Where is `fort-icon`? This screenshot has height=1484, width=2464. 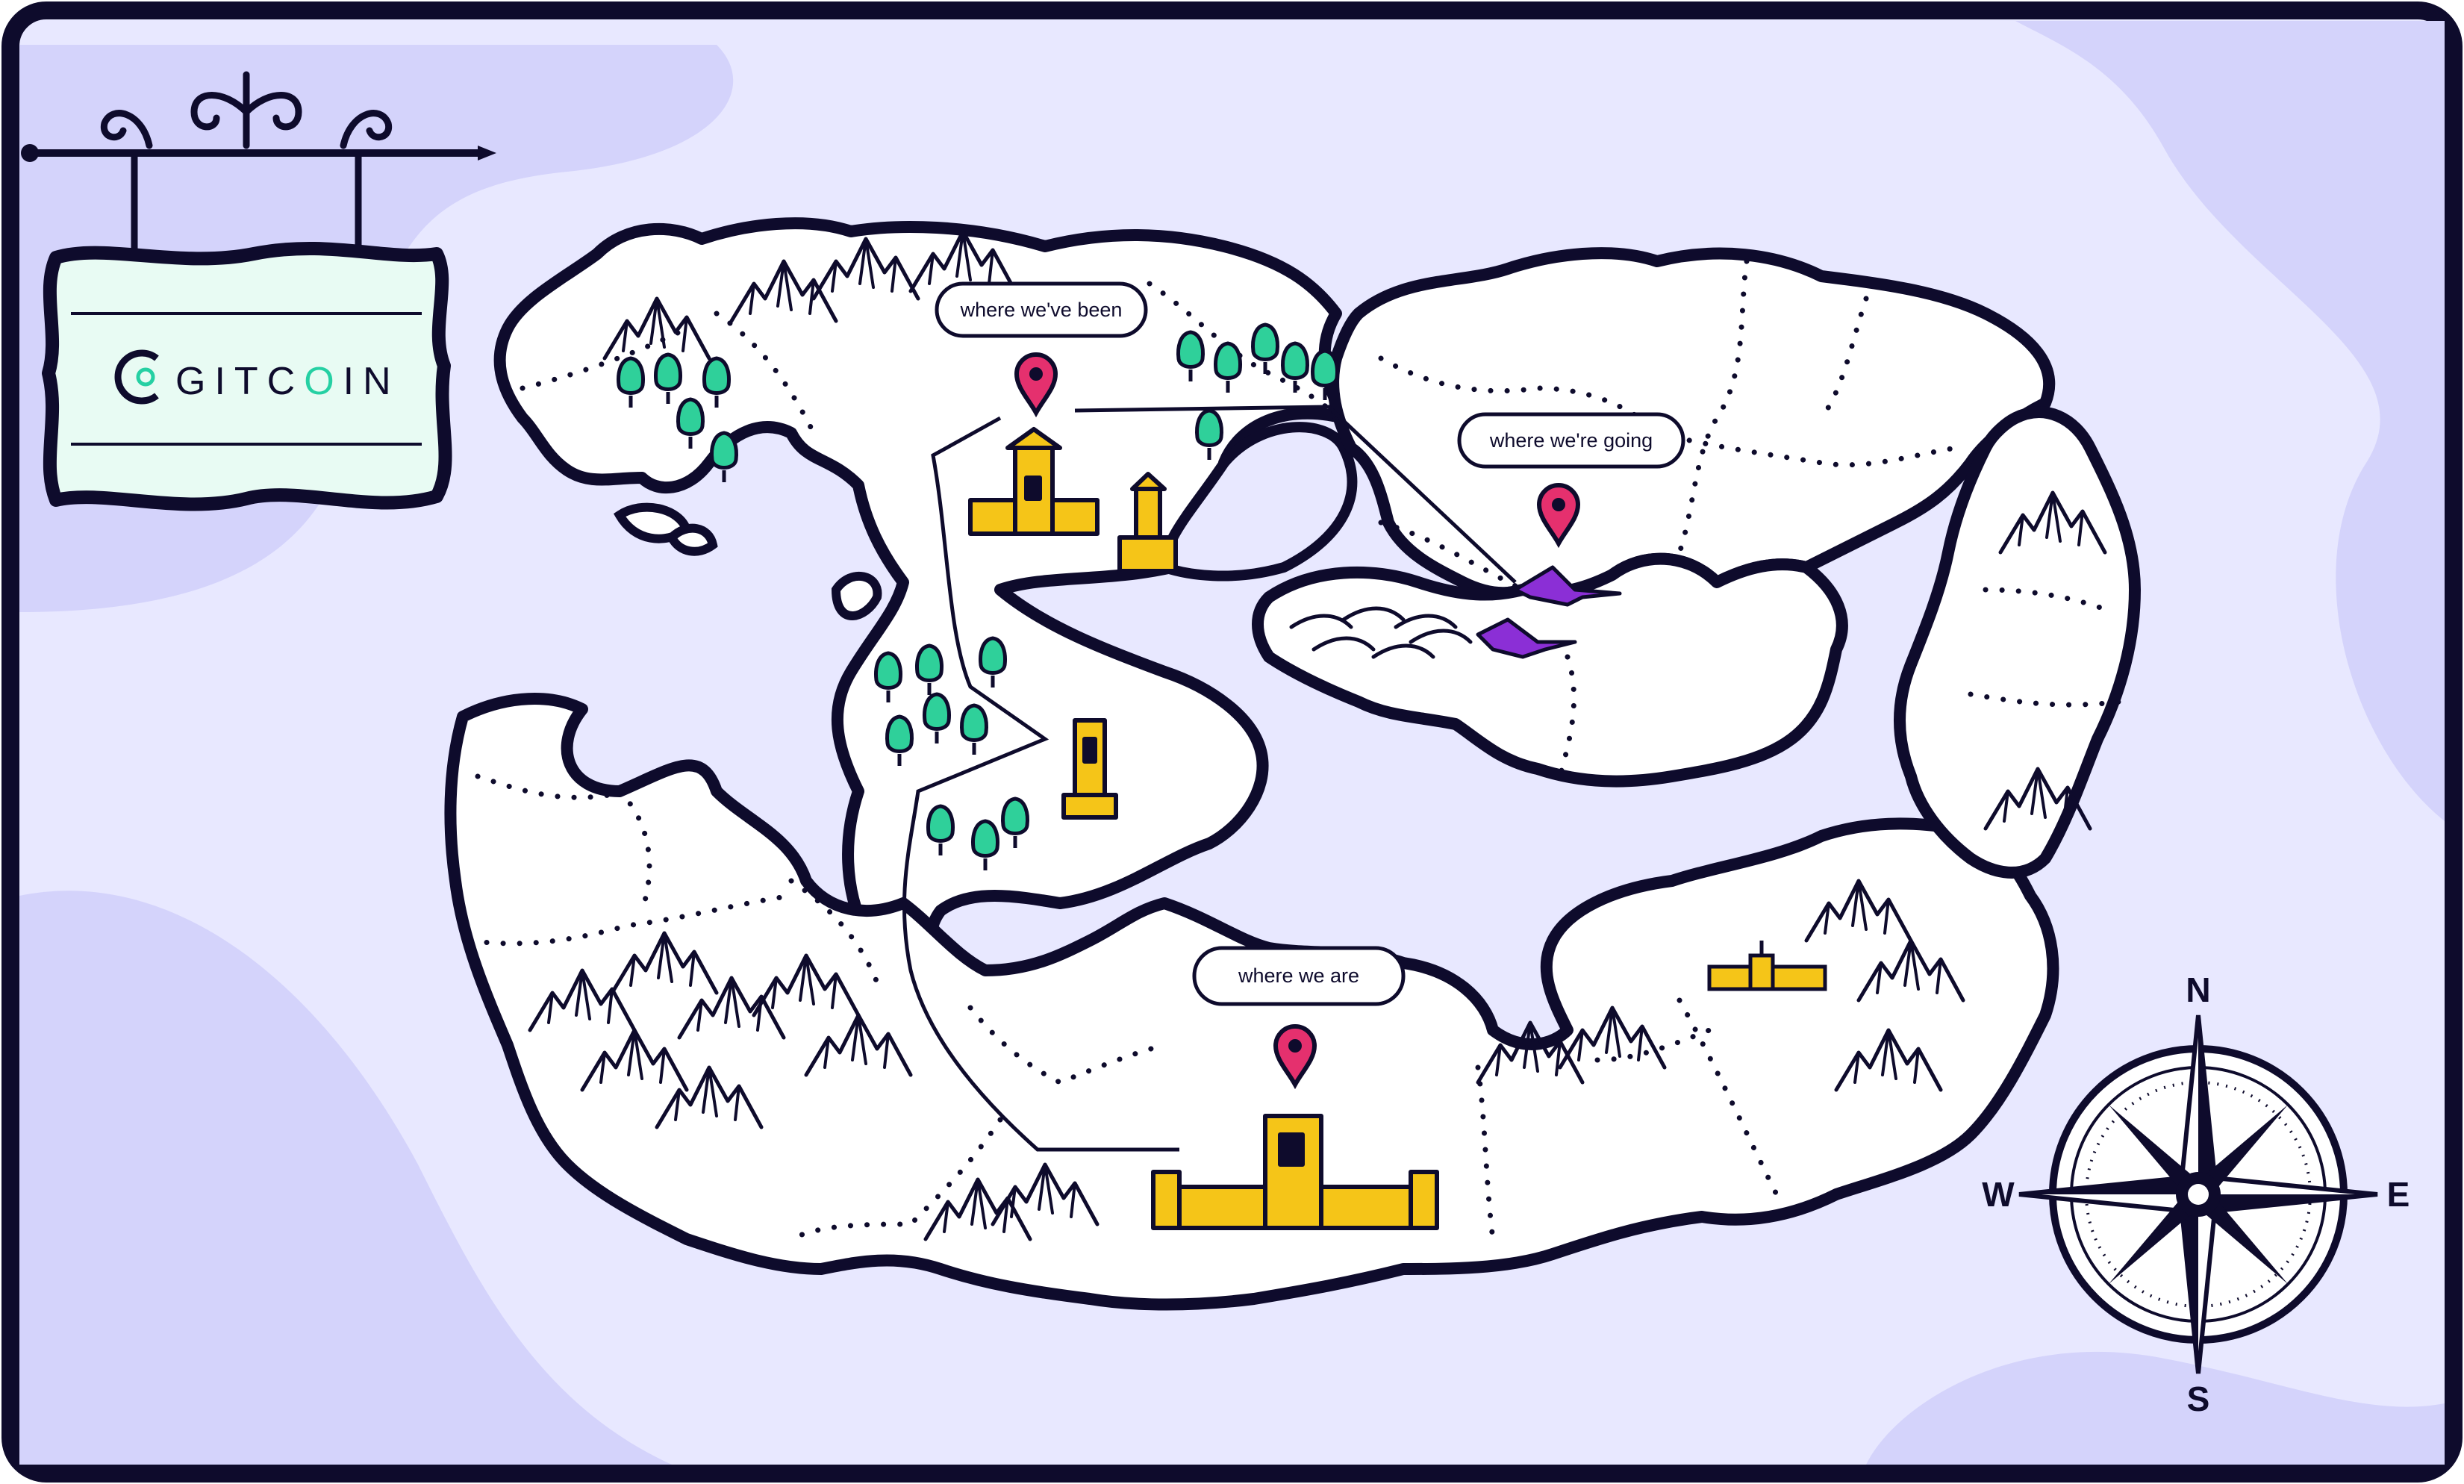
fort-icon is located at coordinates (1767, 966).